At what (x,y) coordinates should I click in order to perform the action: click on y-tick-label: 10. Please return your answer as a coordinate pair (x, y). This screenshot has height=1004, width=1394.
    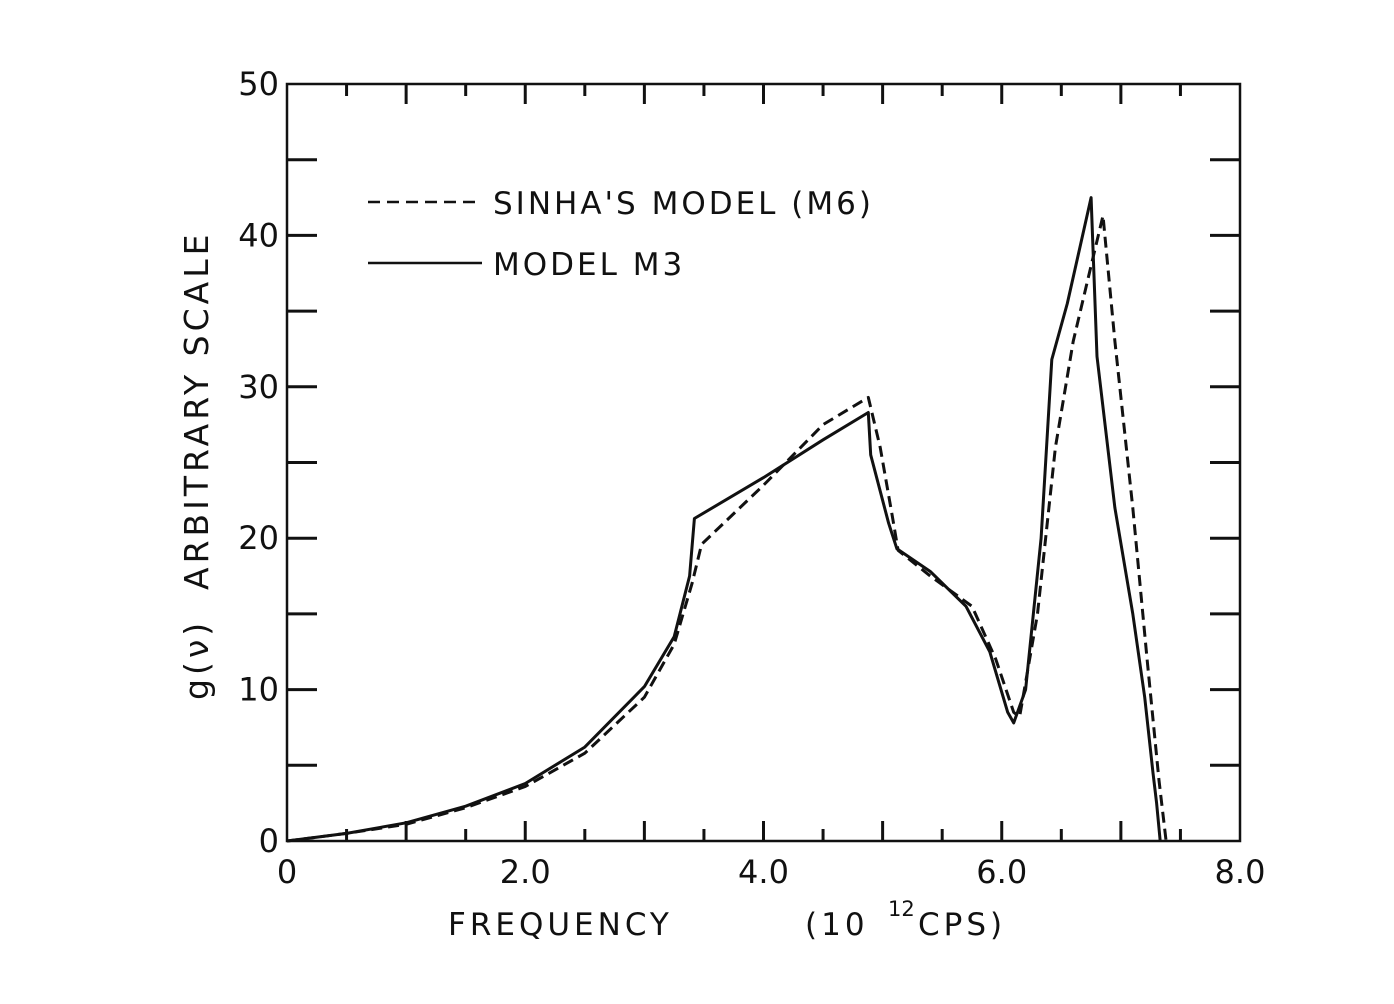
    Looking at the image, I should click on (258, 690).